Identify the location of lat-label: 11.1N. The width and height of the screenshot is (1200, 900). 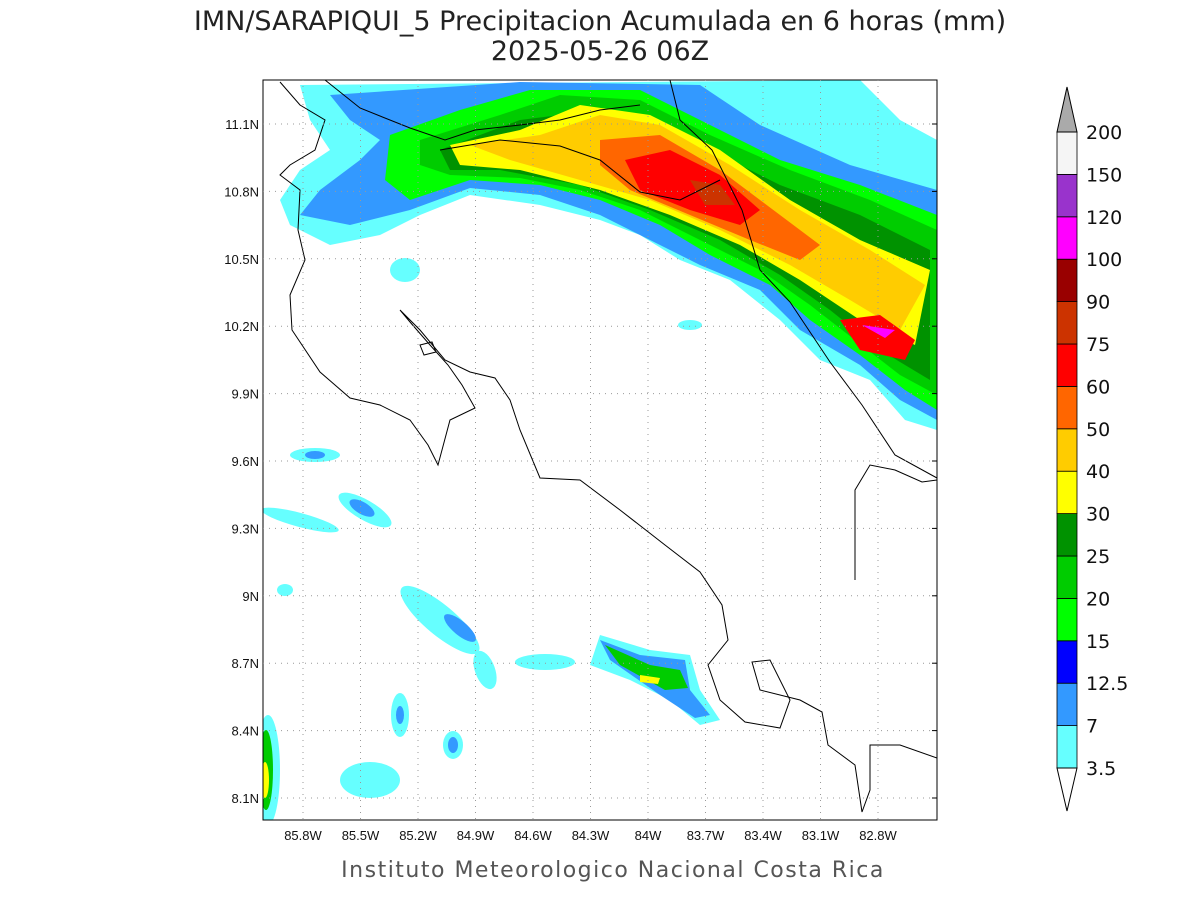
(242, 124).